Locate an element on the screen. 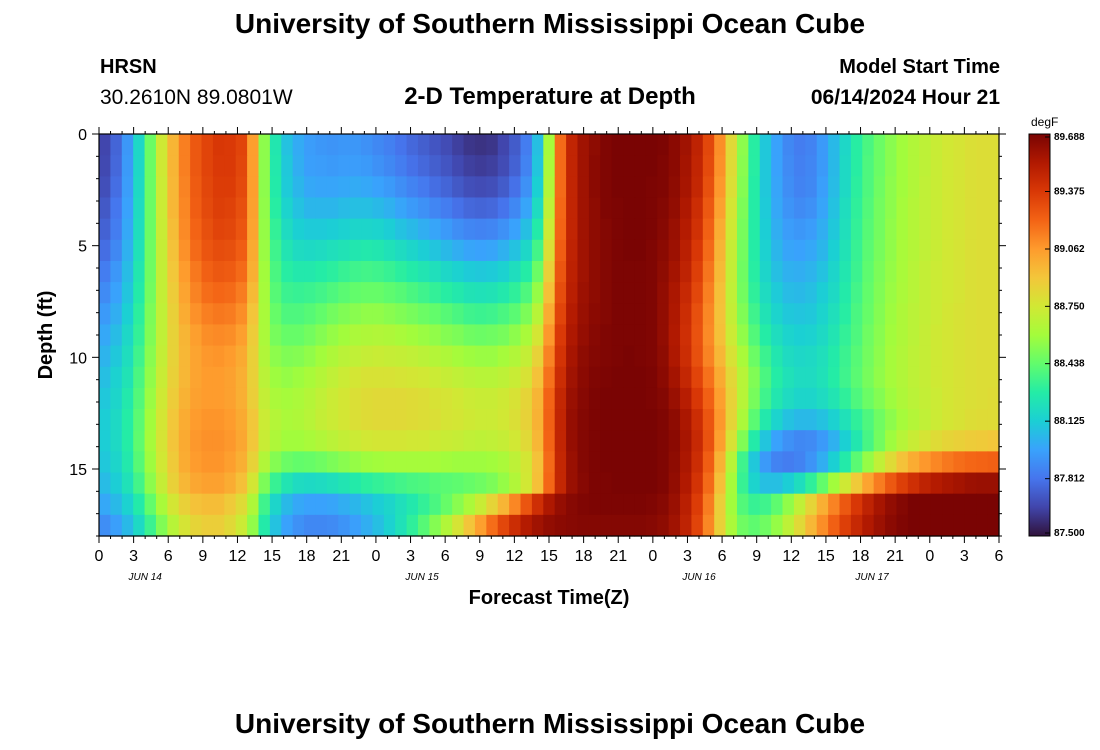 This screenshot has height=750, width=1100. model-start-value: 06/14/2024 Hour 21 is located at coordinates (905, 97).